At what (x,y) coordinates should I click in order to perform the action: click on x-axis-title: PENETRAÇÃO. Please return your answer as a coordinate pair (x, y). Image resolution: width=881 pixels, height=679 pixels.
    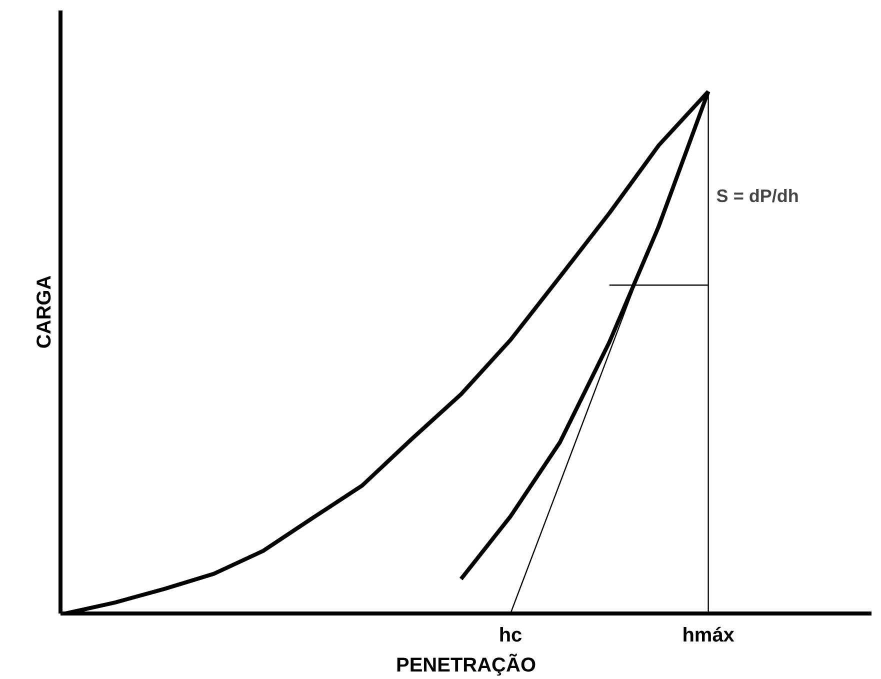
    Looking at the image, I should click on (466, 665).